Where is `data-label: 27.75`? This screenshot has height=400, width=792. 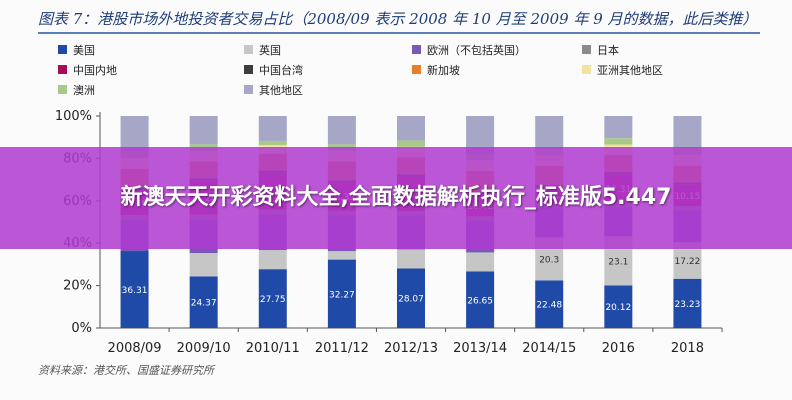
data-label: 27.75 is located at coordinates (273, 300).